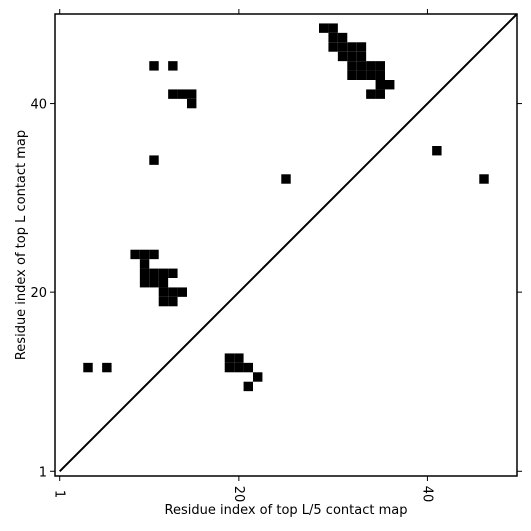  What do you see at coordinates (426, 494) in the screenshot?
I see `x-tick-label: 40` at bounding box center [426, 494].